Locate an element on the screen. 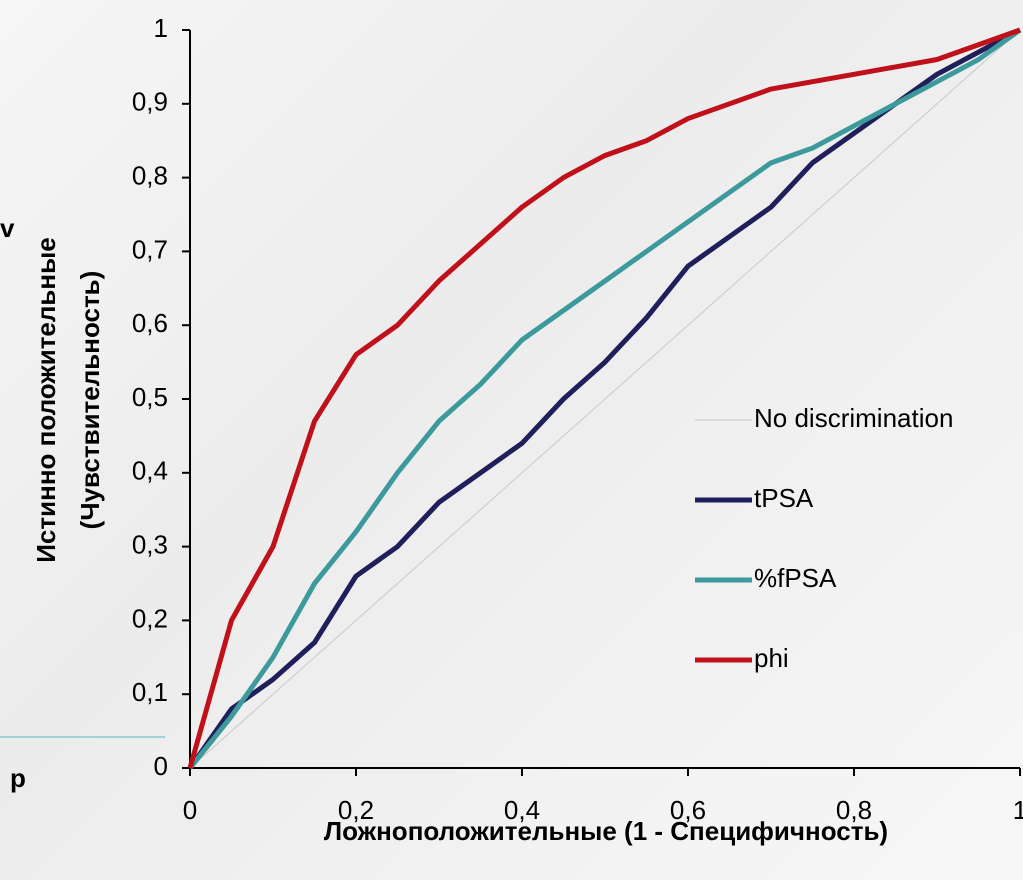 The width and height of the screenshot is (1023, 880). y-tick-label: 0,9 is located at coordinates (150, 102).